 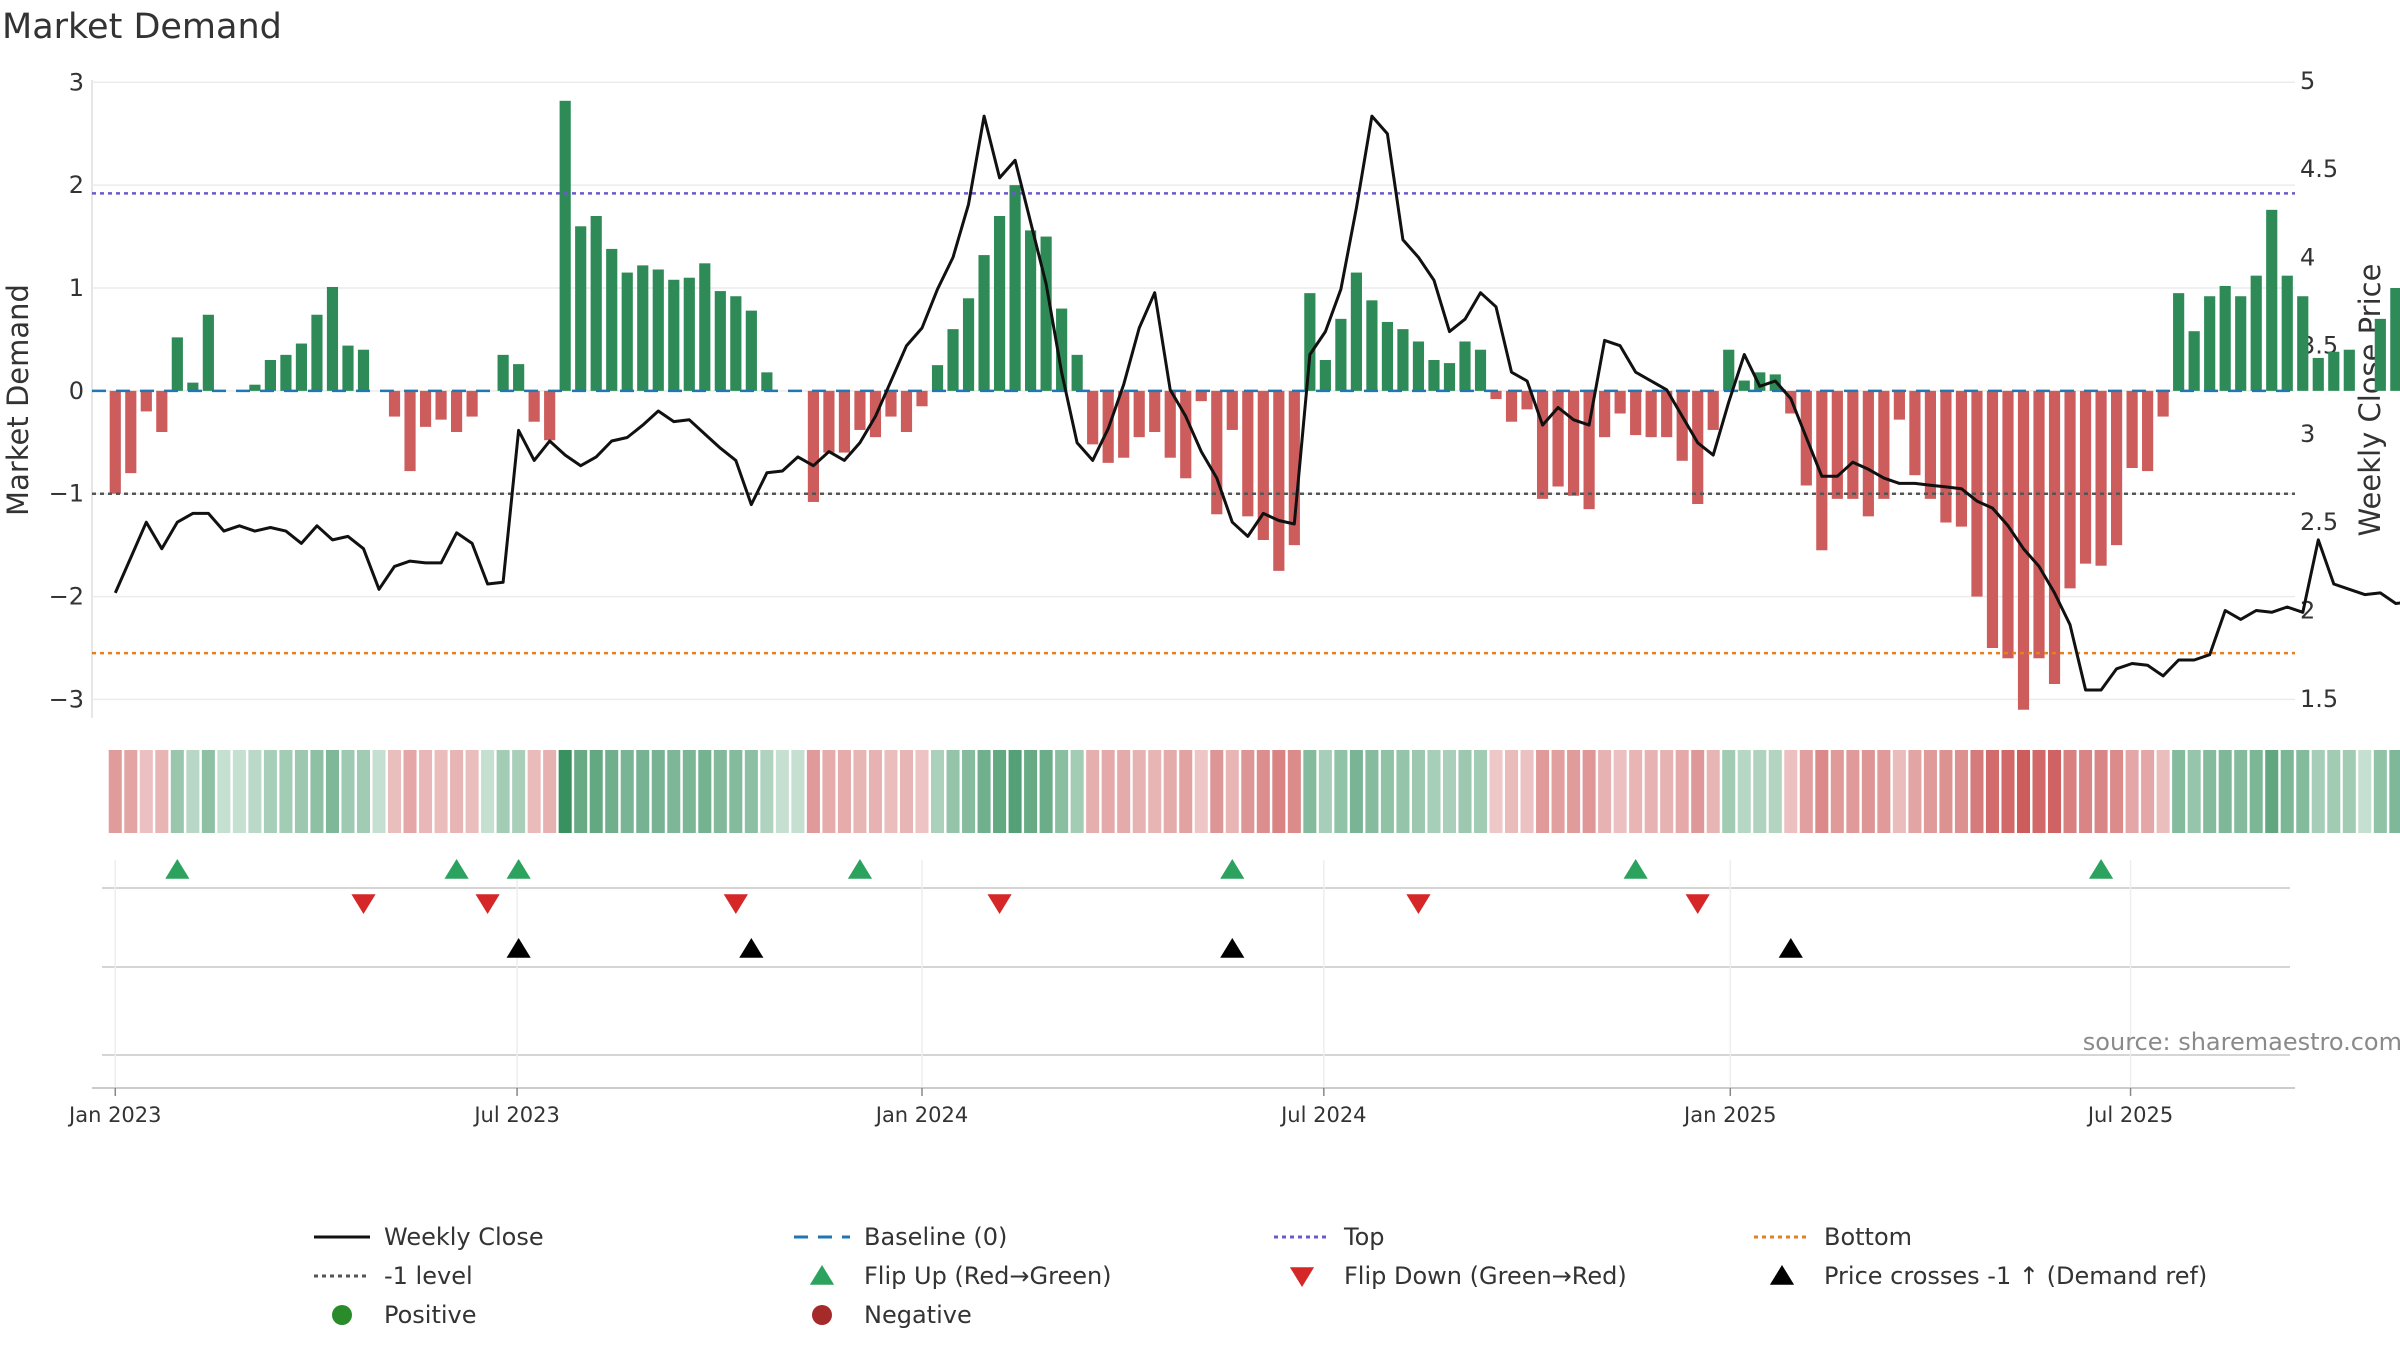 I want to click on y-axis-label: Market Demand, so click(x=18, y=400).